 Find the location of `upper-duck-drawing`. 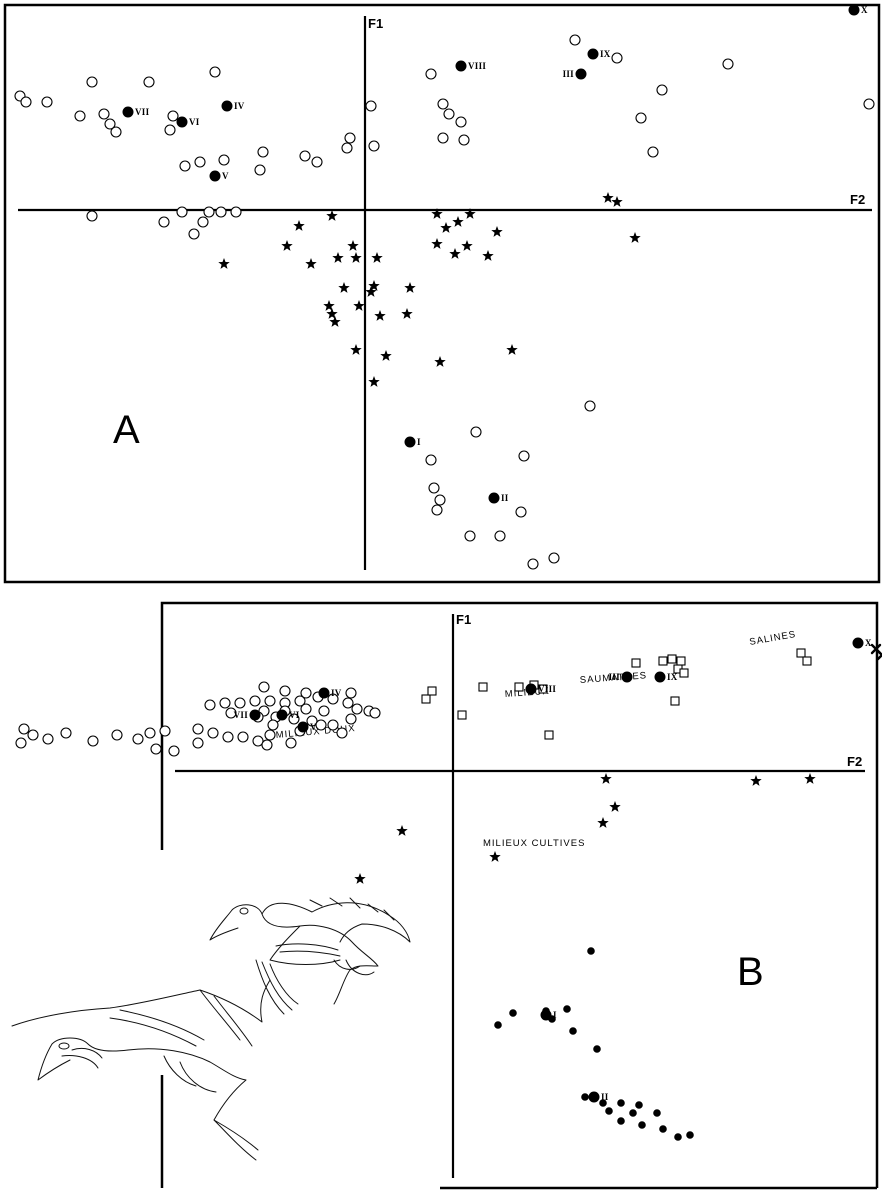

upper-duck-drawing is located at coordinates (310, 956).